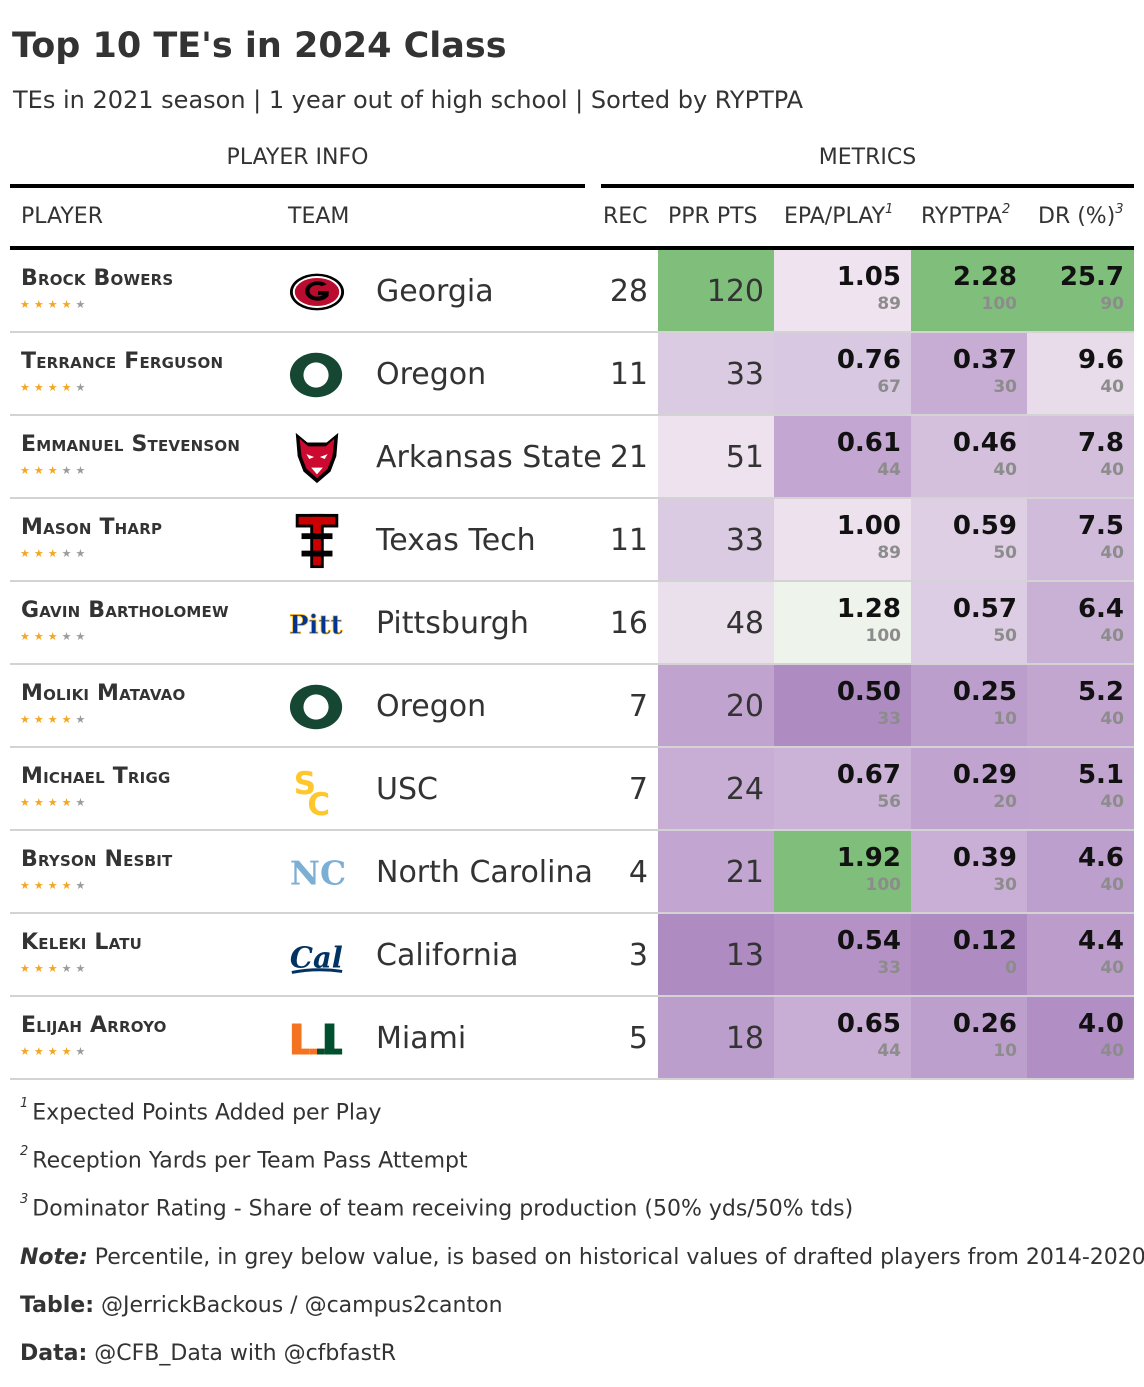  I want to click on team-name: Pittsburgh, so click(452, 623).